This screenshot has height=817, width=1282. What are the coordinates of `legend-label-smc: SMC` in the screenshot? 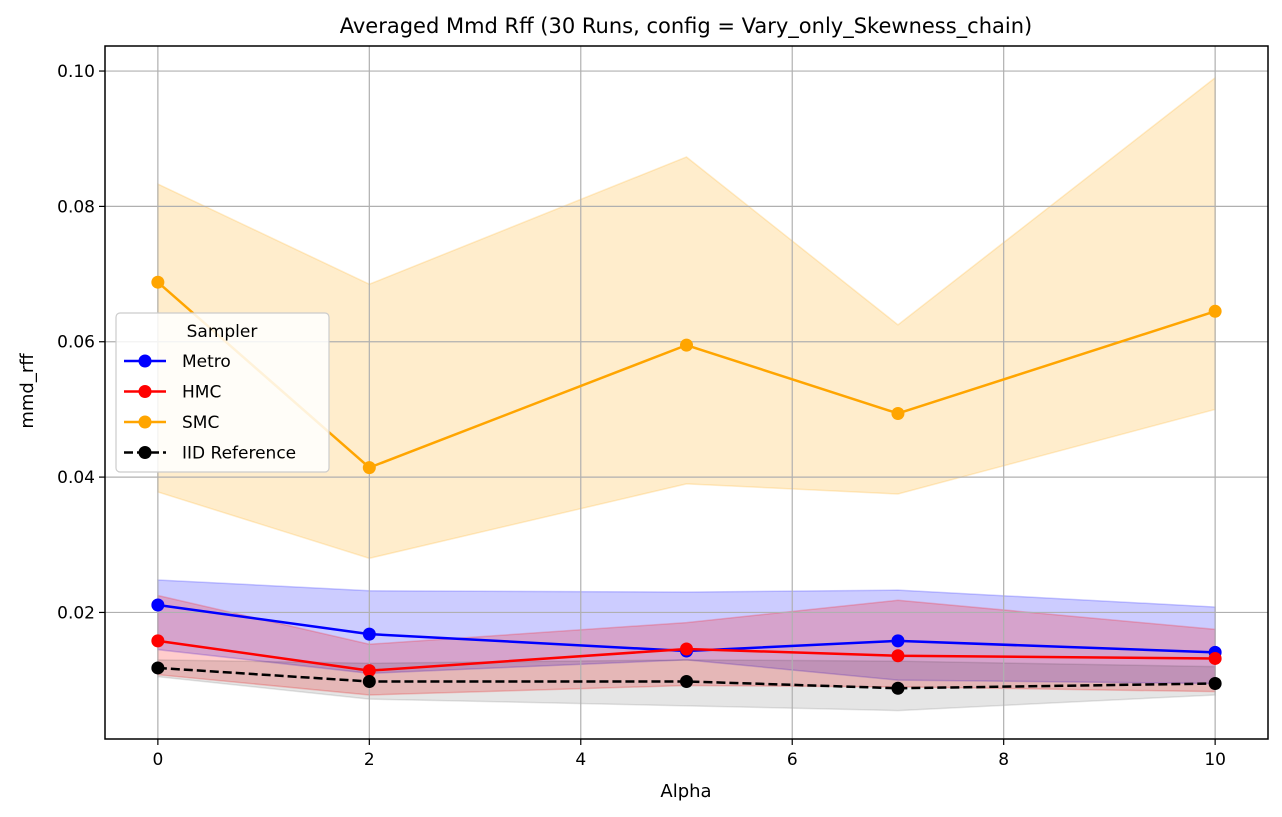 It's located at (200, 423).